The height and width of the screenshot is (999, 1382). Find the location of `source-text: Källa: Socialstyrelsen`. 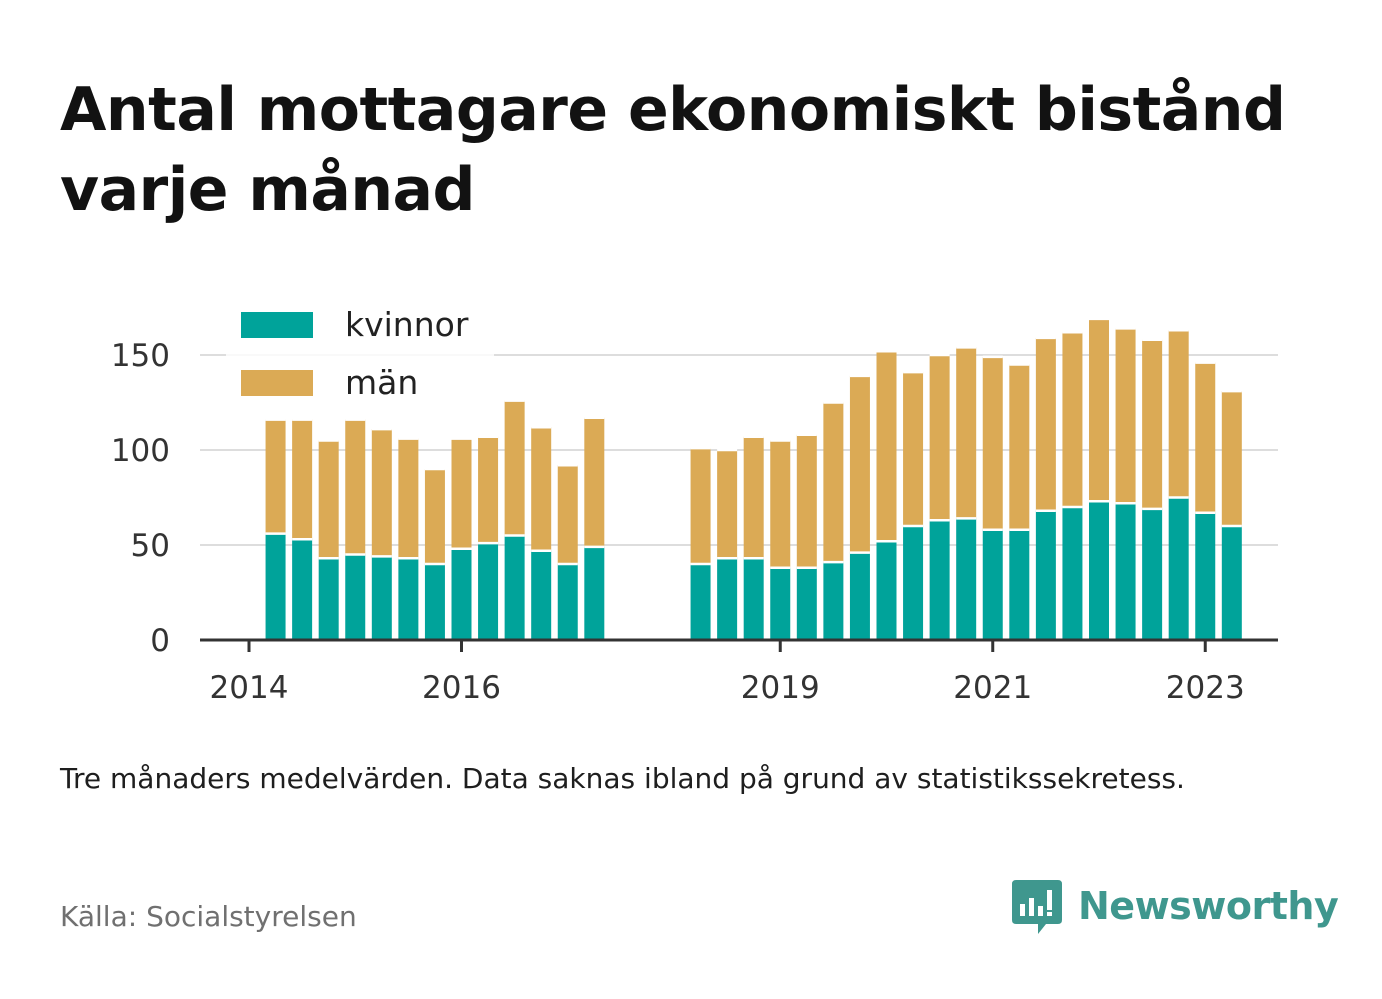

source-text: Källa: Socialstyrelsen is located at coordinates (208, 916).